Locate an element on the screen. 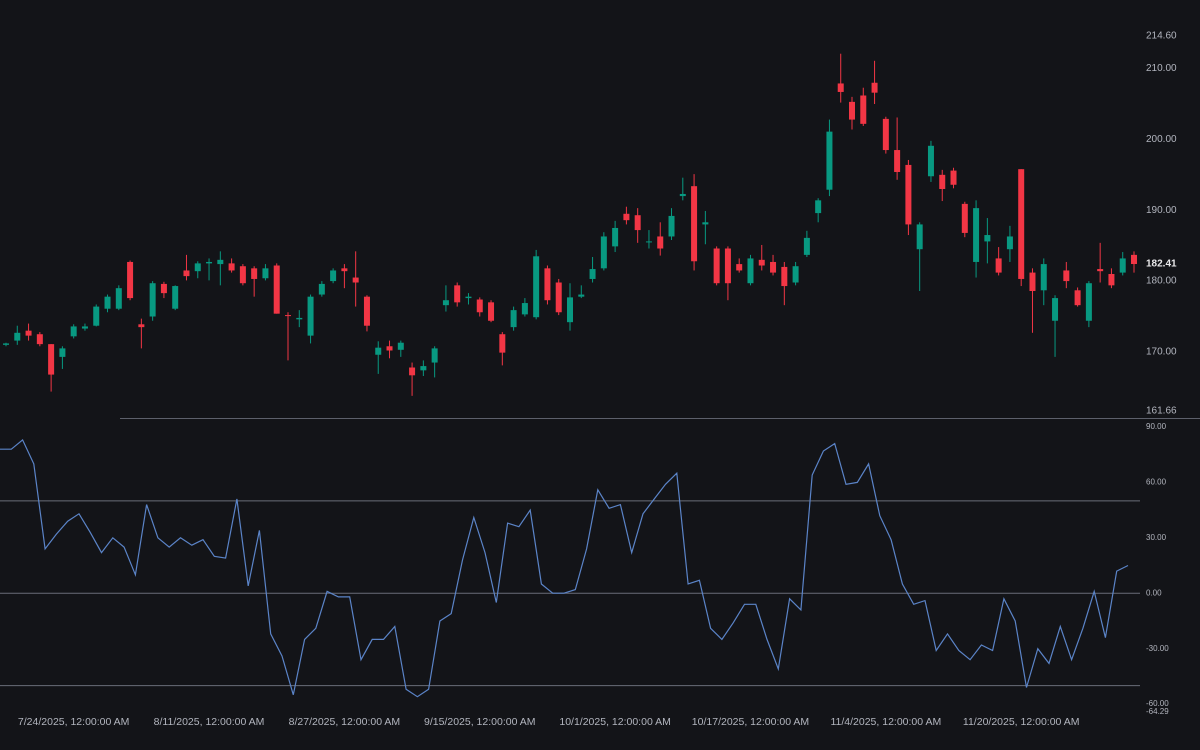 The height and width of the screenshot is (750, 1200). y-tick-label: 60.00 is located at coordinates (1156, 482).